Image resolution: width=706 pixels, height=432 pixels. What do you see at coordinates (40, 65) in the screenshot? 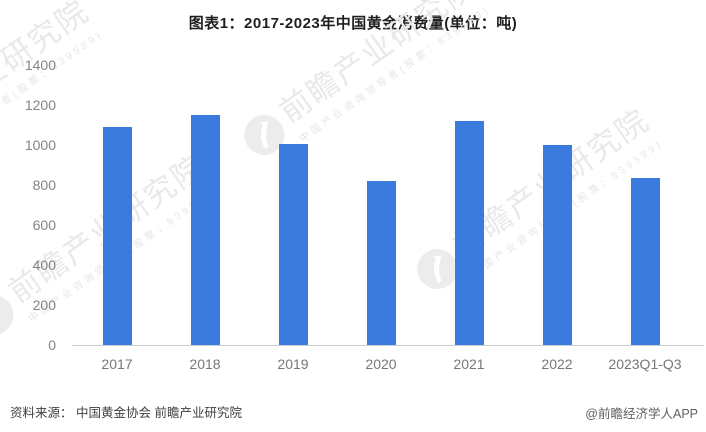
I see `y-tick-label: 1400` at bounding box center [40, 65].